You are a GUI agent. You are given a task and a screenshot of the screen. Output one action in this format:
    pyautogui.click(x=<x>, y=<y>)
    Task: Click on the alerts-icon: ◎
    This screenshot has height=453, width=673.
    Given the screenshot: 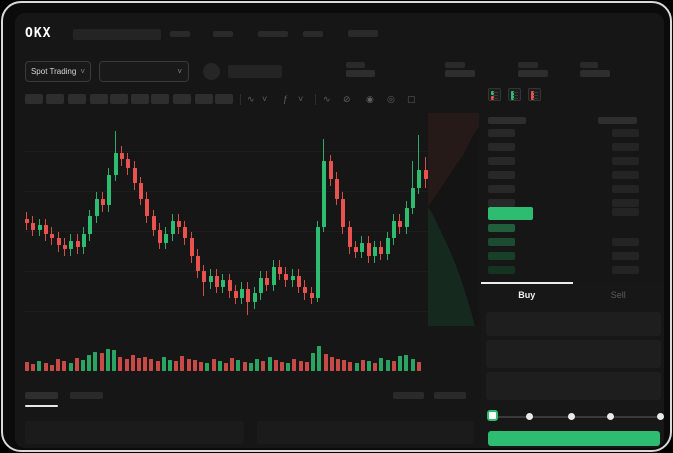 What is the action you would take?
    pyautogui.click(x=391, y=99)
    